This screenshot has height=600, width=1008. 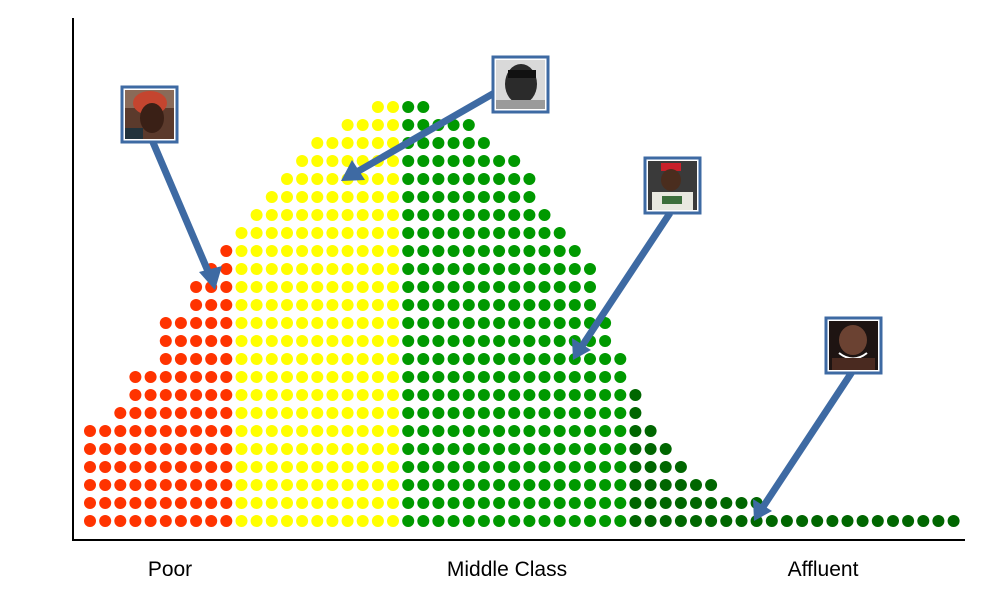 What do you see at coordinates (590, 359) in the screenshot?
I see `dot-c33-r9` at bounding box center [590, 359].